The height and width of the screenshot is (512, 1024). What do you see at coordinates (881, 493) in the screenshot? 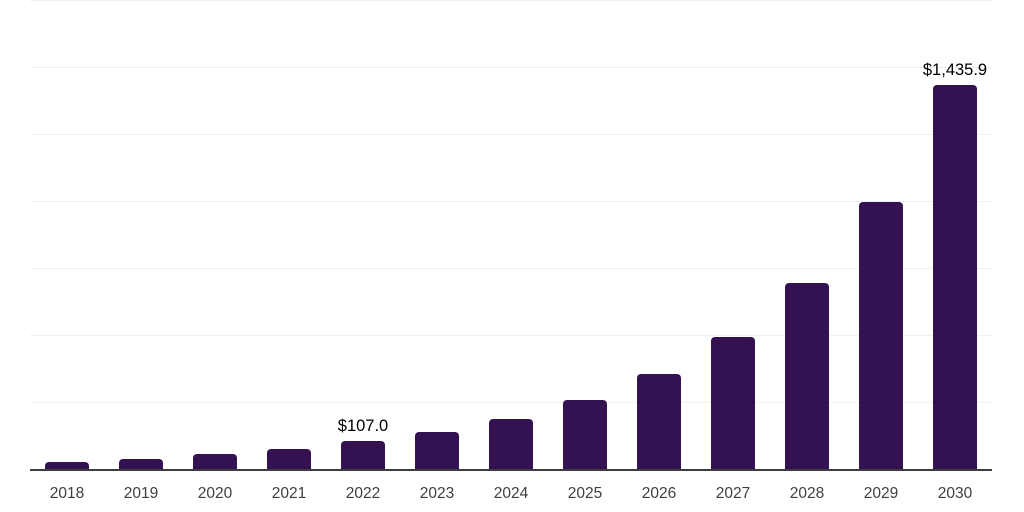
I see `x-tick-label-2029: 2029` at bounding box center [881, 493].